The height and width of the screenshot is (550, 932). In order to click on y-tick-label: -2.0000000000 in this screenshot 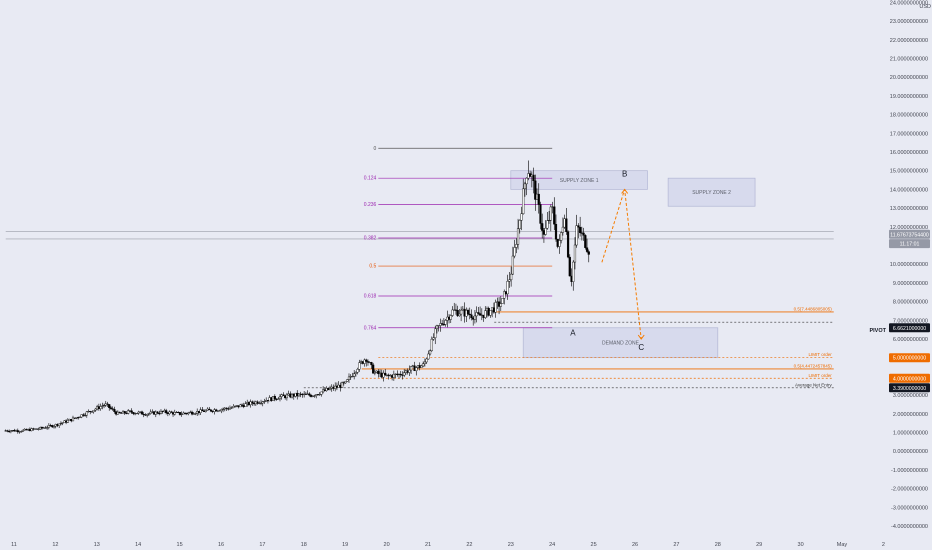, I will do `click(909, 490)`.